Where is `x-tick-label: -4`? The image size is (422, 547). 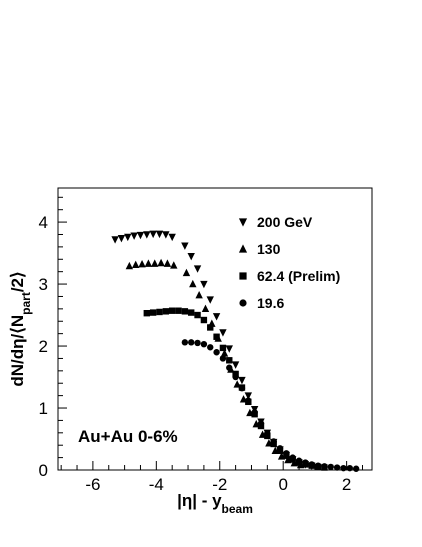
x-tick-label: -4 is located at coordinates (156, 484).